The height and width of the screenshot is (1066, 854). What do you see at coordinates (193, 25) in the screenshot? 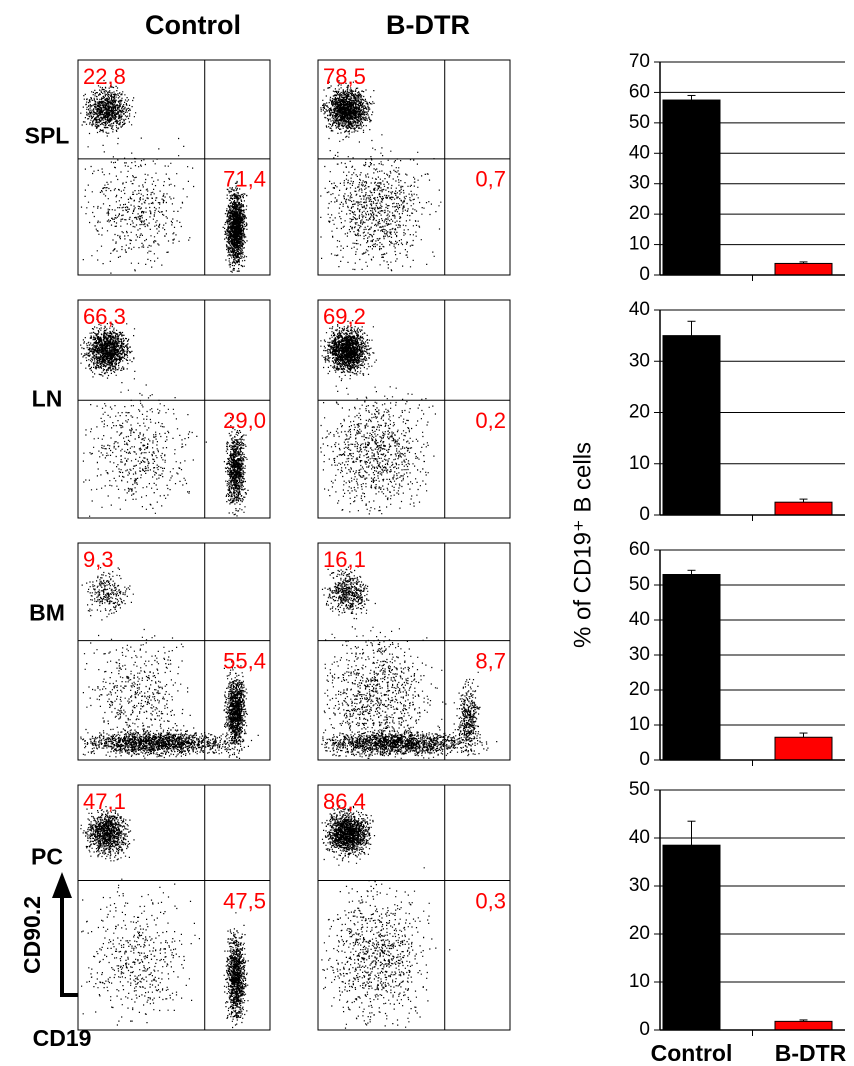
I see `column-header: Control` at bounding box center [193, 25].